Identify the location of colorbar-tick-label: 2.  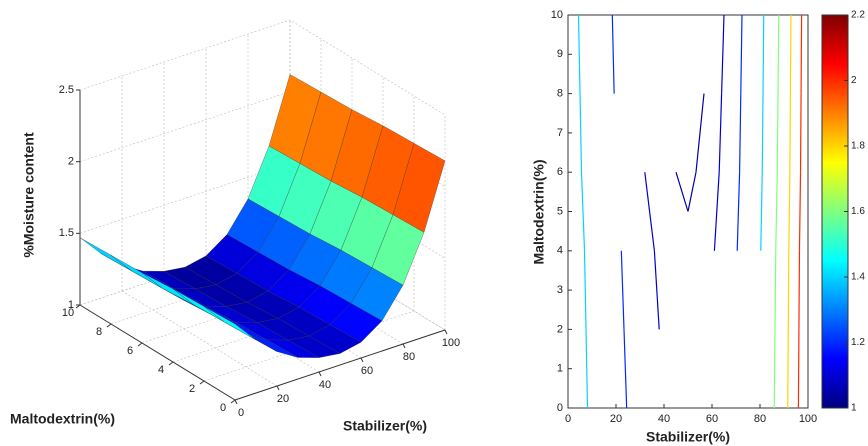
(854, 80).